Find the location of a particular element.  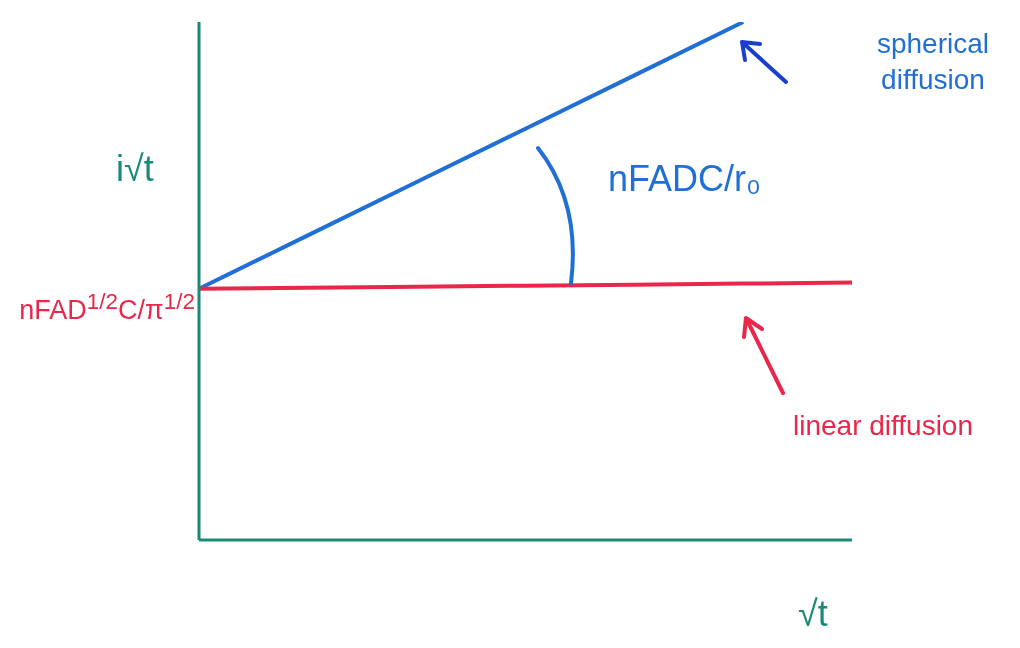

y-axis-title: i√t is located at coordinates (135, 169).